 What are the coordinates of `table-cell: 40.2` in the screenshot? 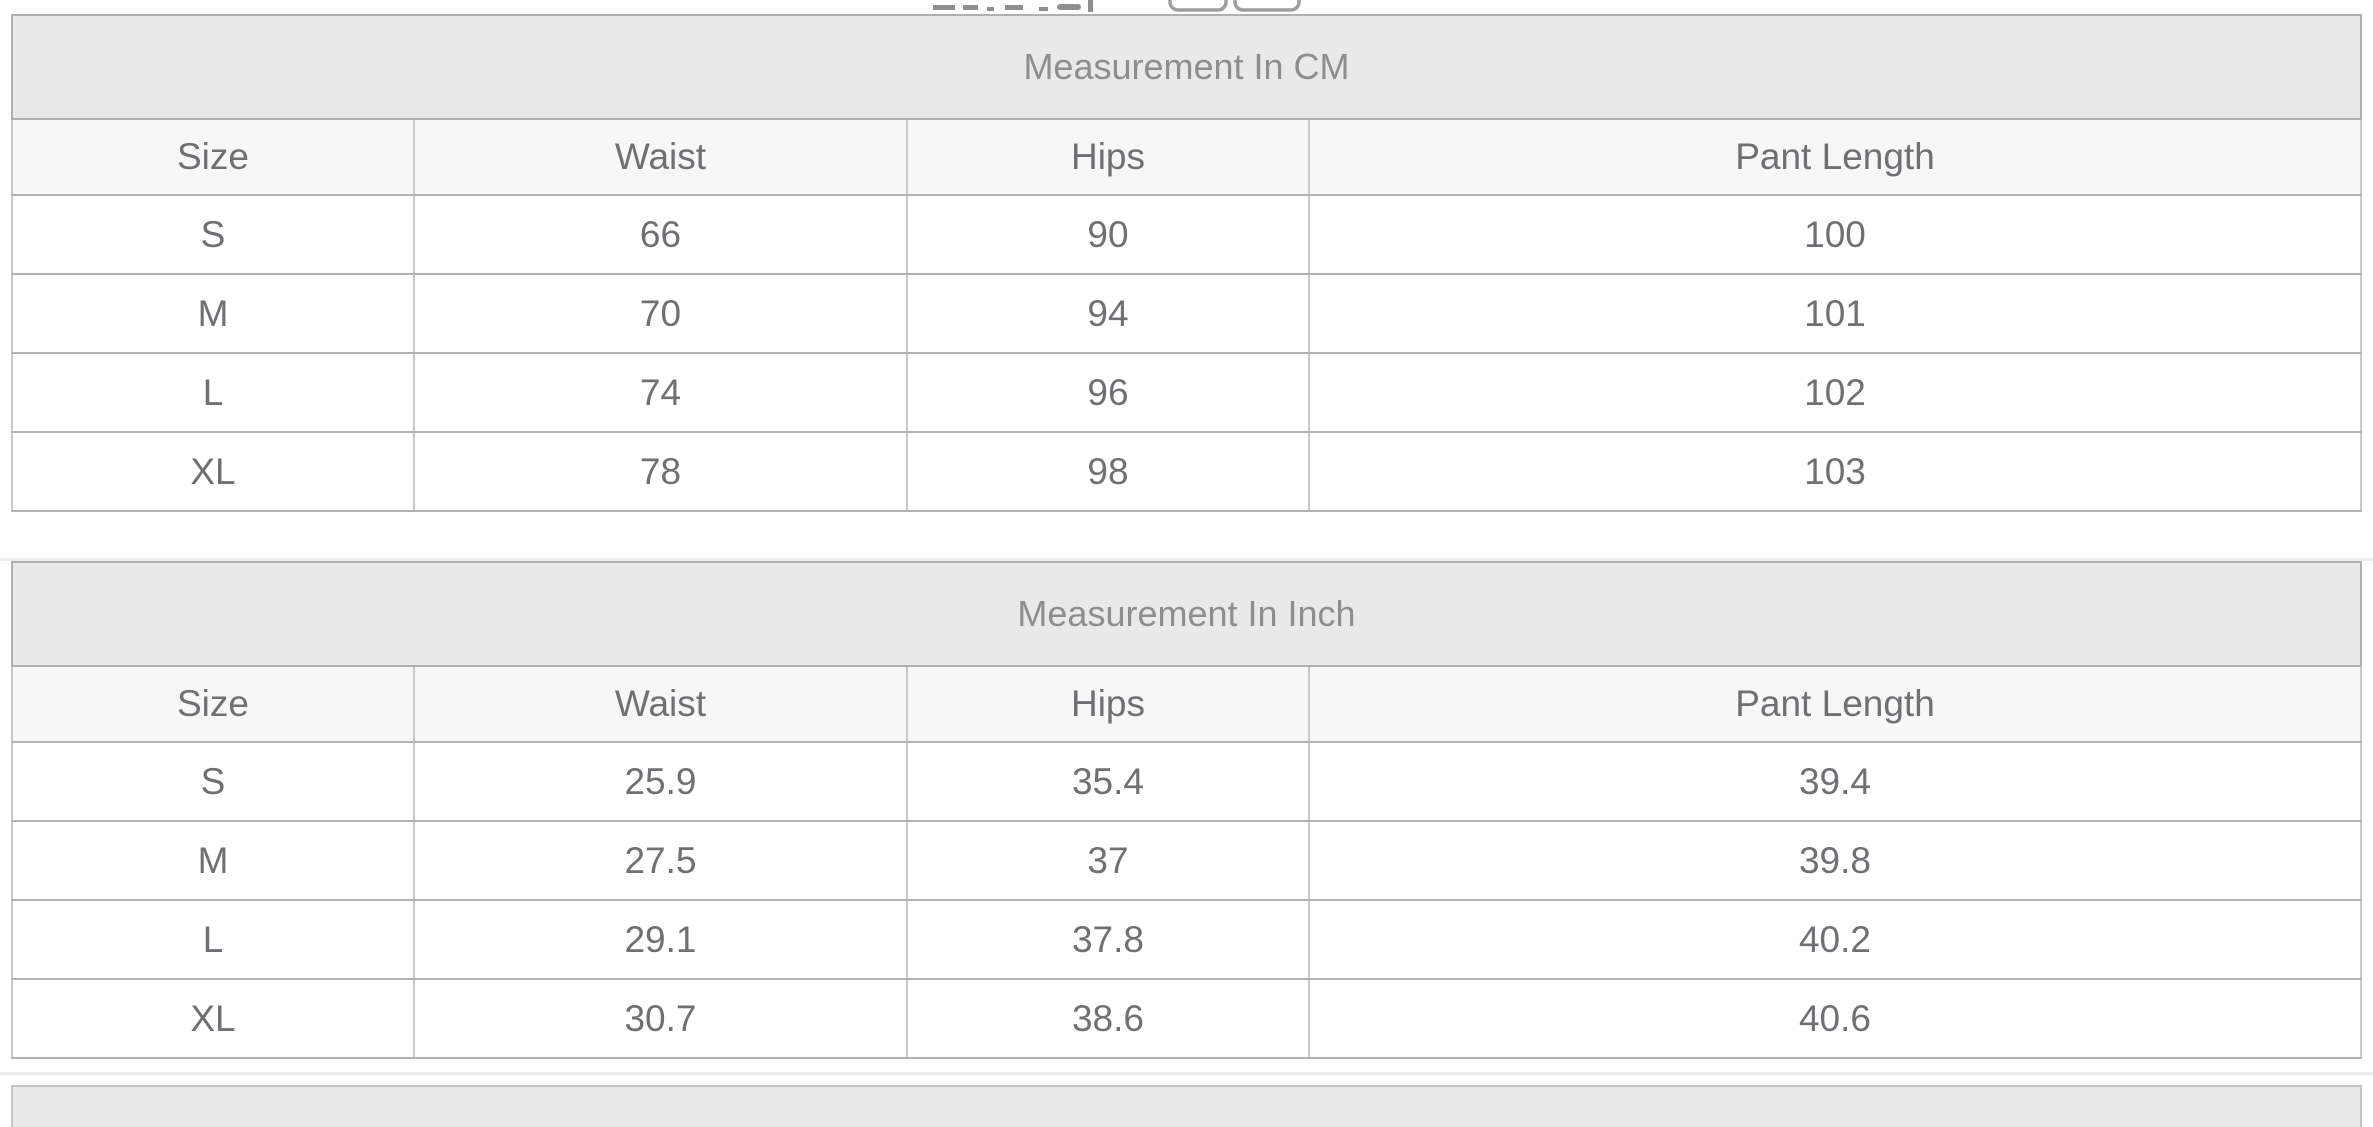 It's located at (1835, 939).